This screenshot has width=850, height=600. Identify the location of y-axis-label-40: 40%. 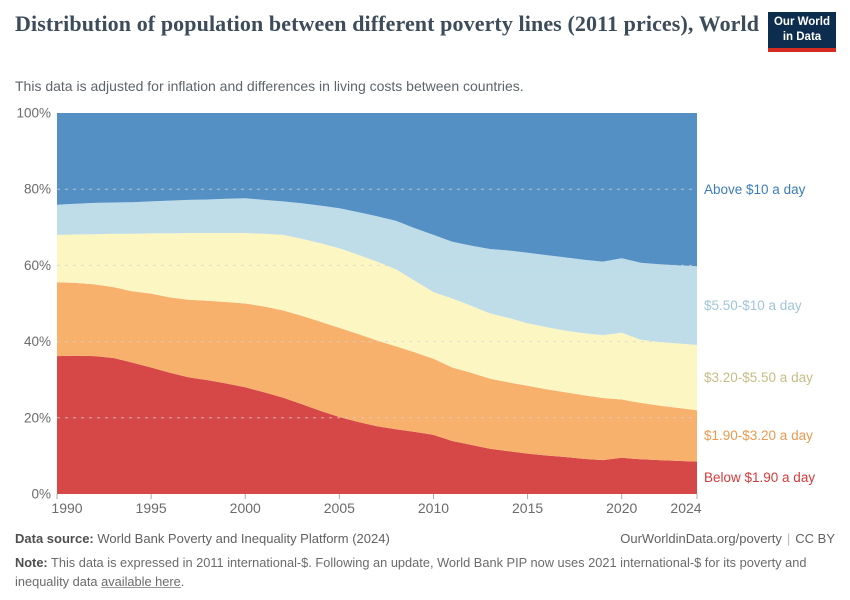
(37, 341).